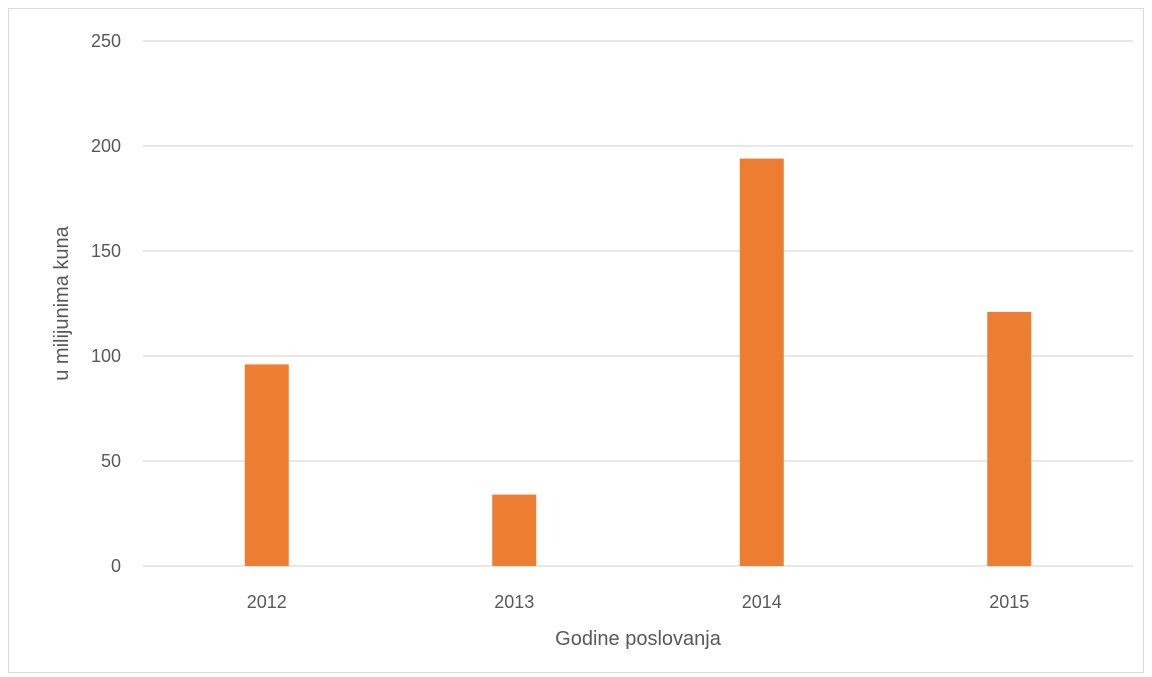 This screenshot has height=677, width=1152. What do you see at coordinates (761, 362) in the screenshot?
I see `bar-2014` at bounding box center [761, 362].